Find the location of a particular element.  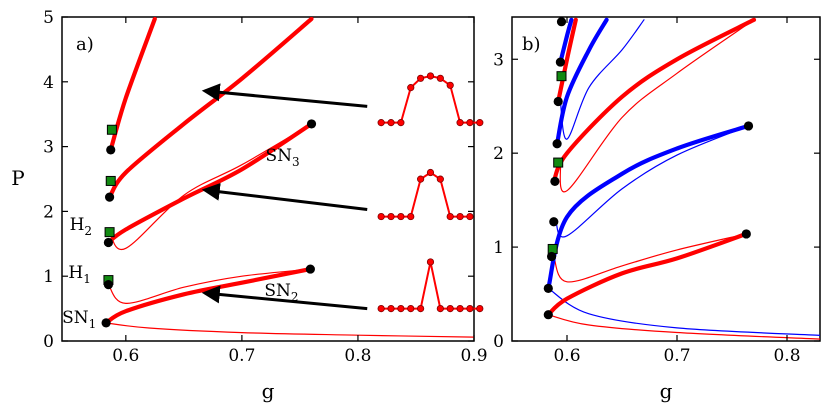

curve-red-branch-3-thick is located at coordinates (567, 60).